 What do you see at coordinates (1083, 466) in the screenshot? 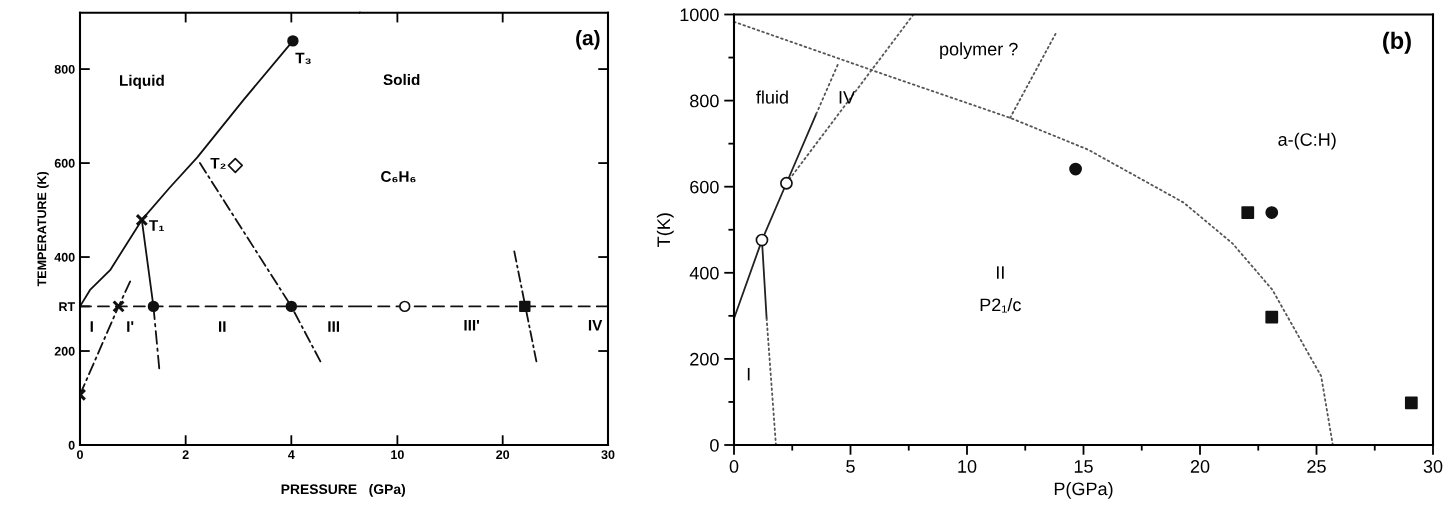
I see `x-tick-label: 15` at bounding box center [1083, 466].